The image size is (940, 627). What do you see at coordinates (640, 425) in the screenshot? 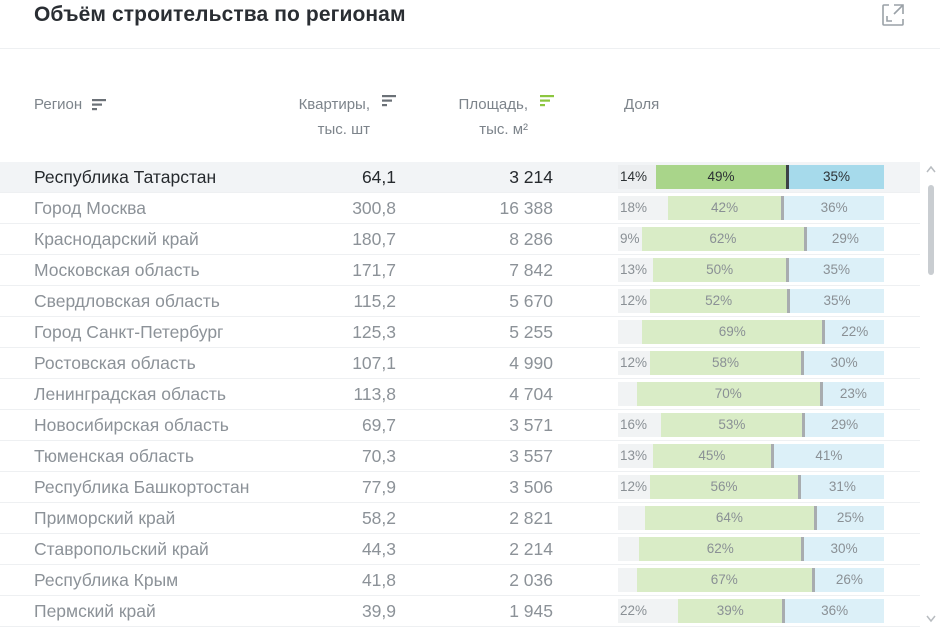
I see `share-segment-small: 16%` at bounding box center [640, 425].